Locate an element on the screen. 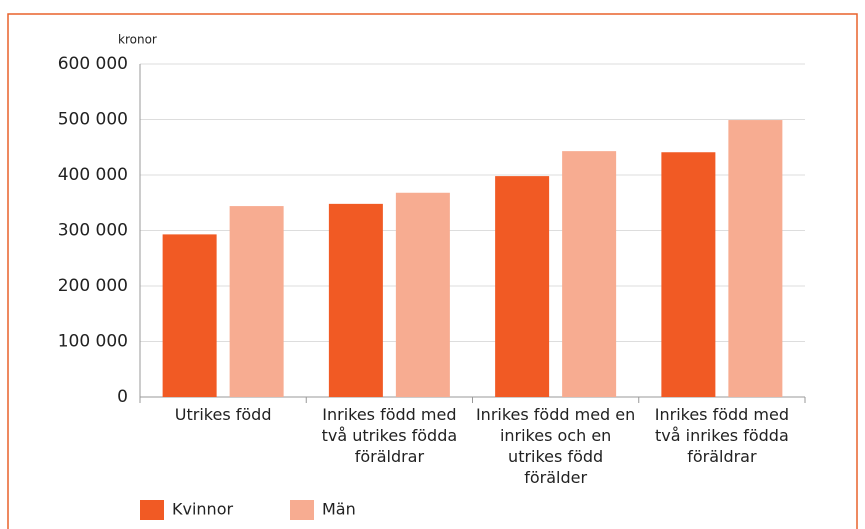 Image resolution: width=865 pixels, height=529 pixels. y-tick-label: 600 000 is located at coordinates (93, 64).